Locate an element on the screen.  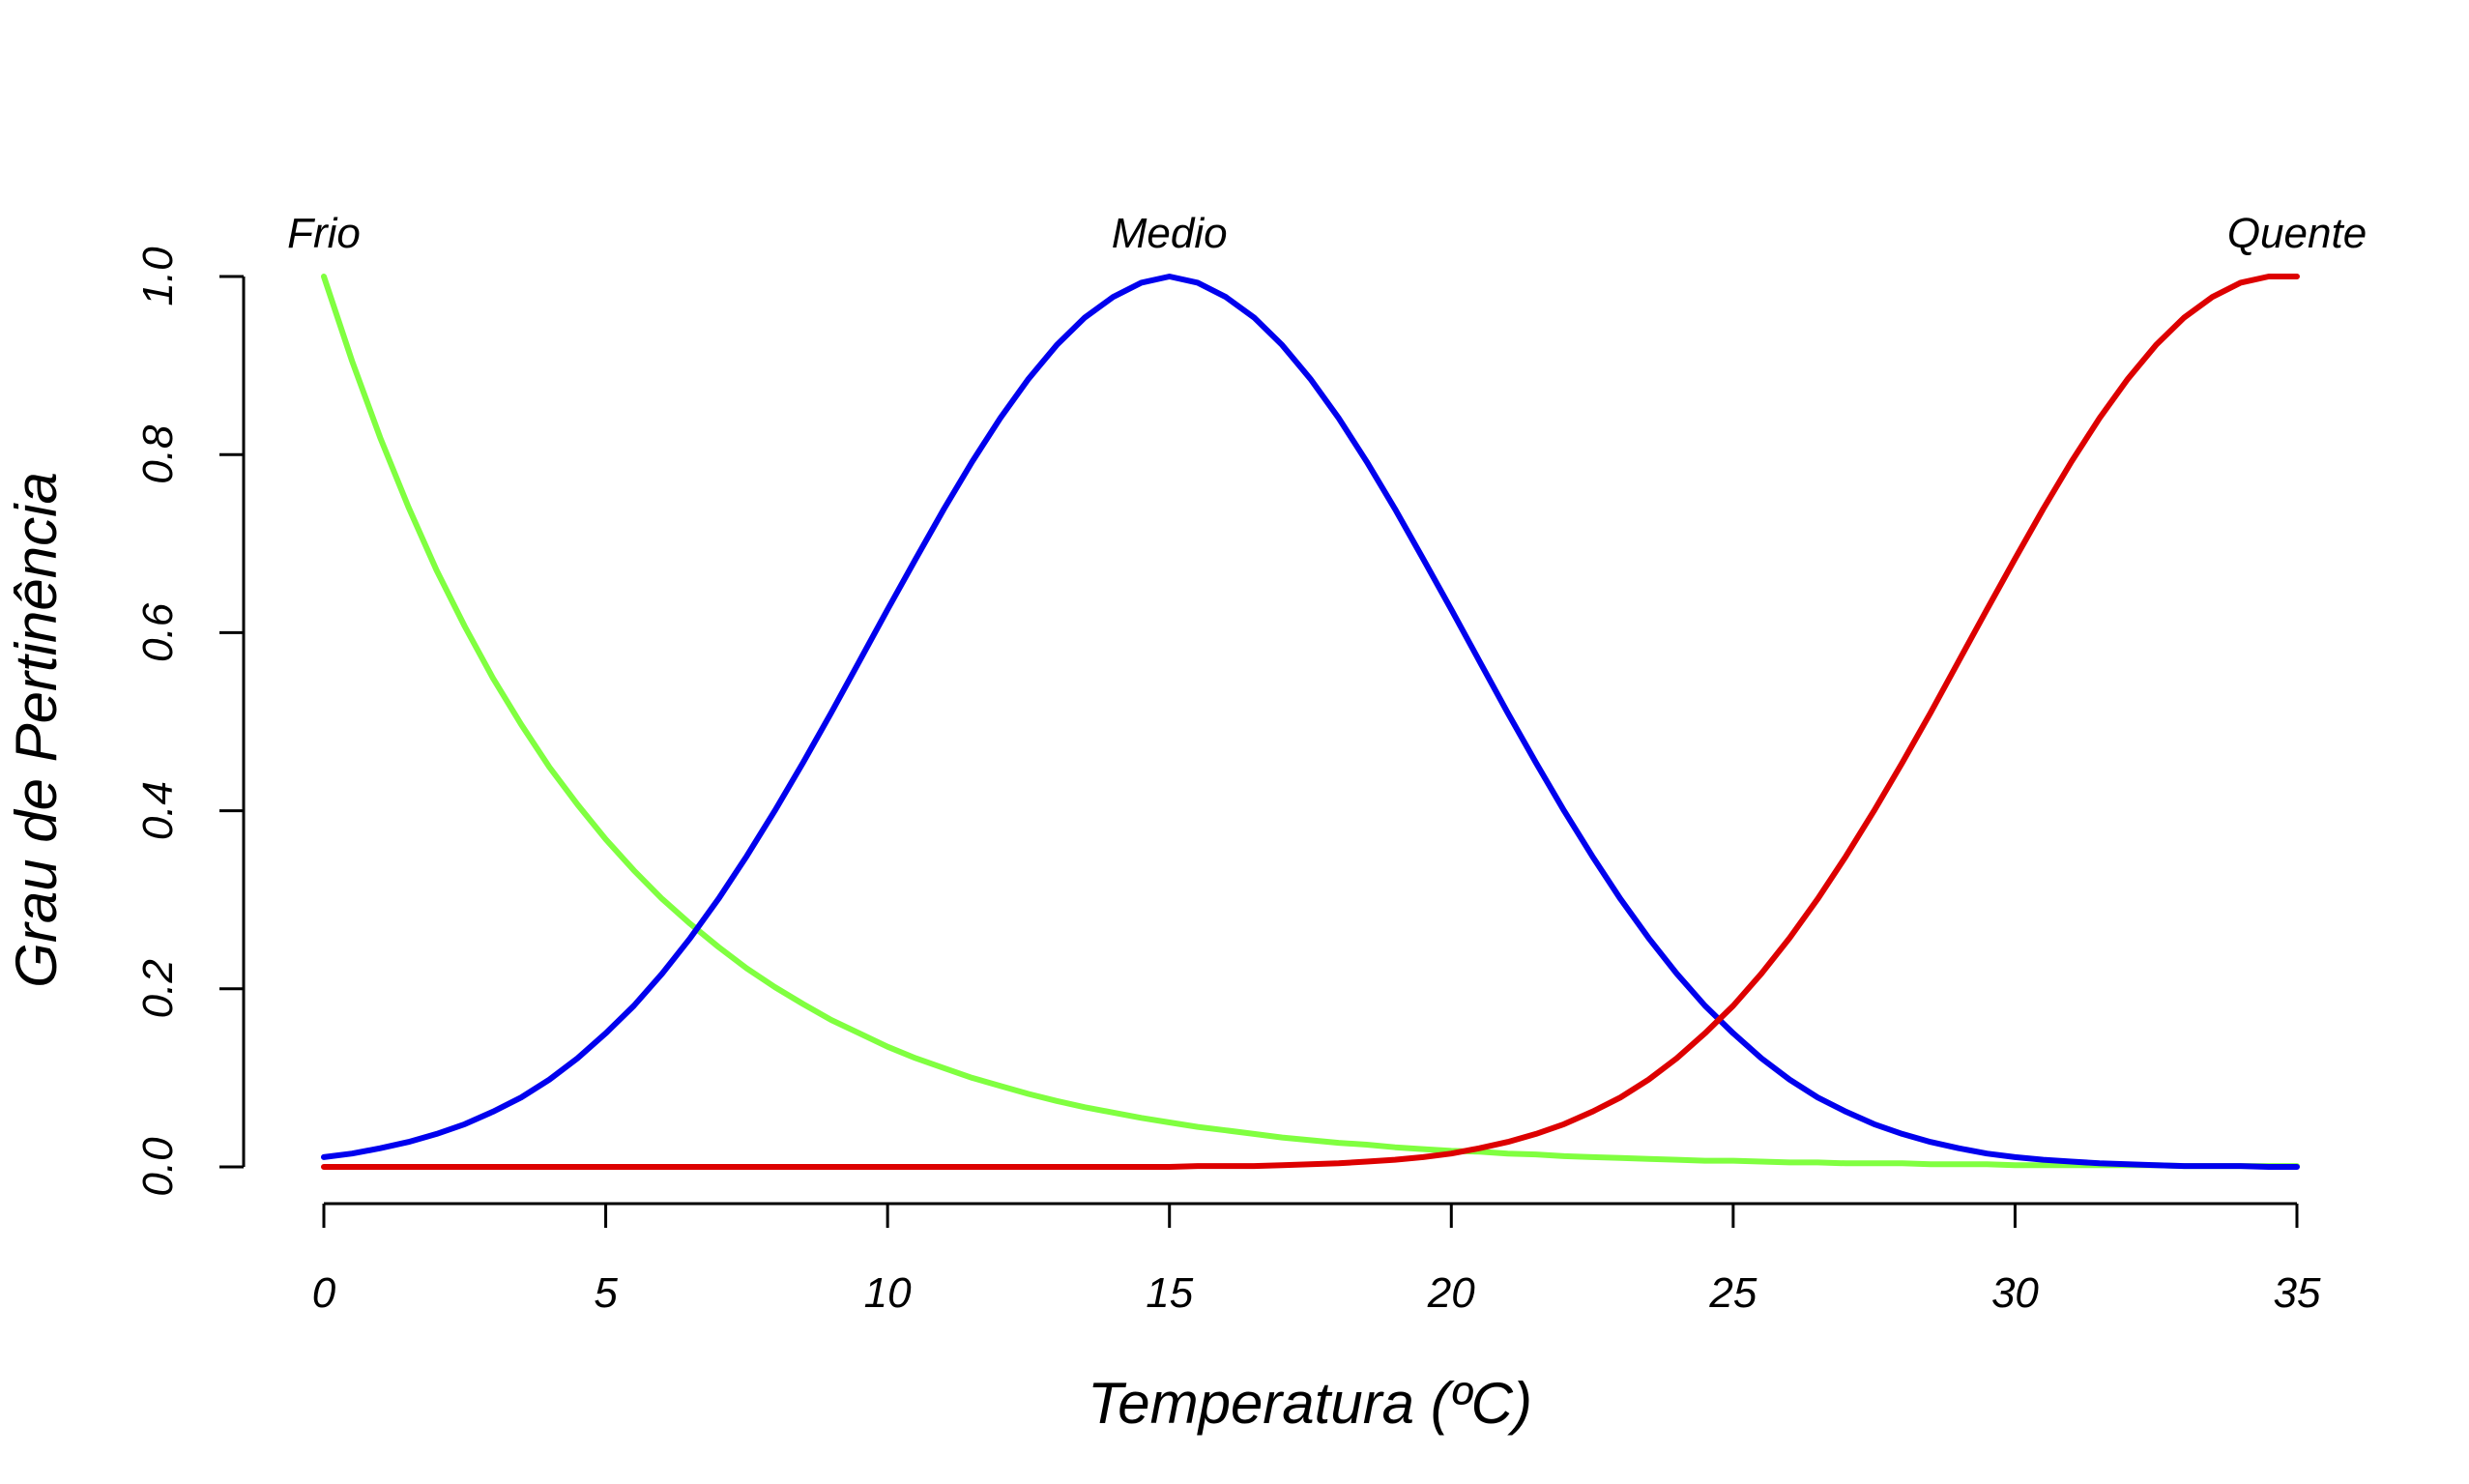
x-tick-label: 15 is located at coordinates (1170, 1293).